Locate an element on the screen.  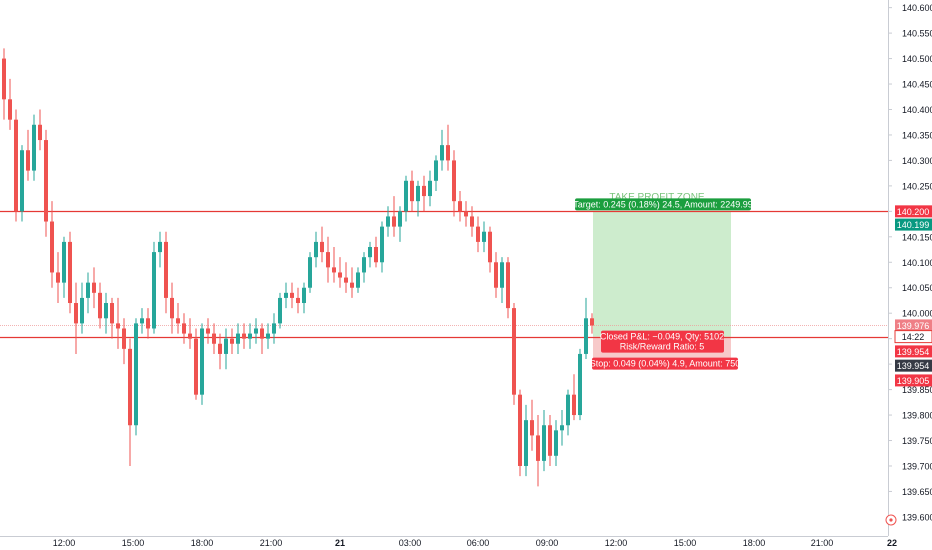
price-tick-label: 139.800 is located at coordinates (917, 416).